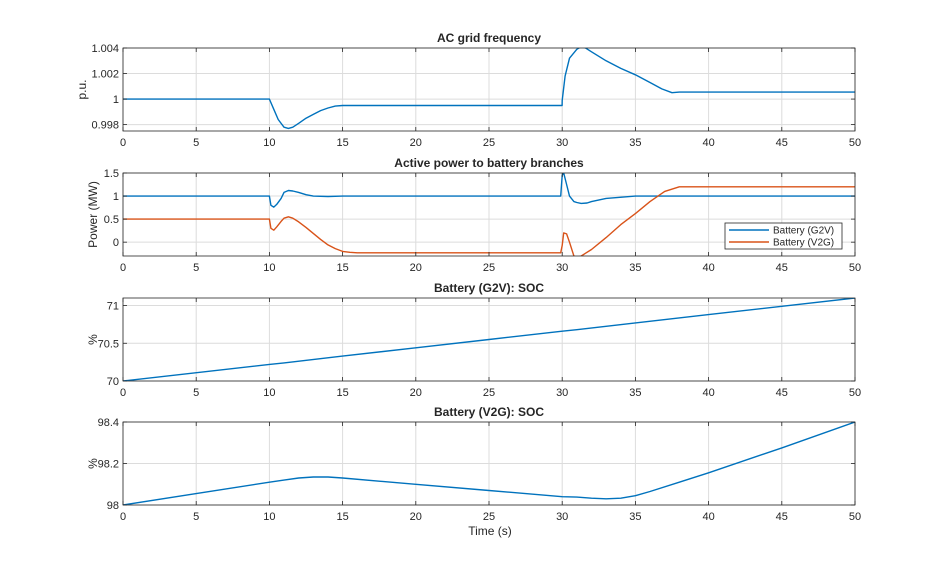  I want to click on chart-title: Active power to battery branches, so click(489, 163).